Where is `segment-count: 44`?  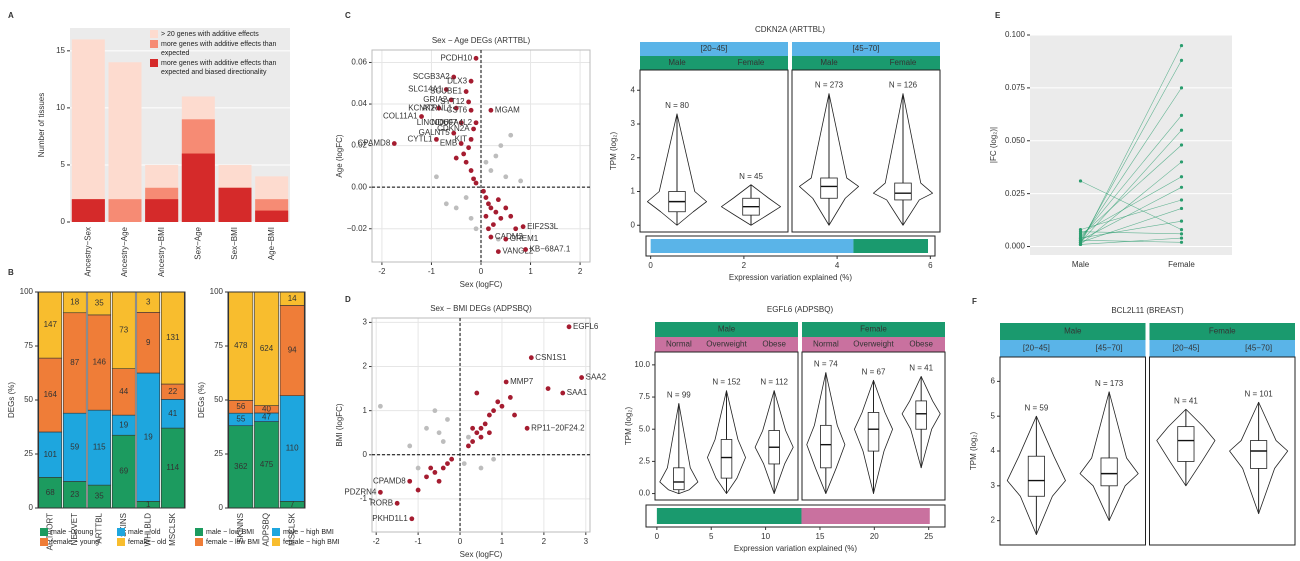
segment-count: 44 is located at coordinates (123, 391).